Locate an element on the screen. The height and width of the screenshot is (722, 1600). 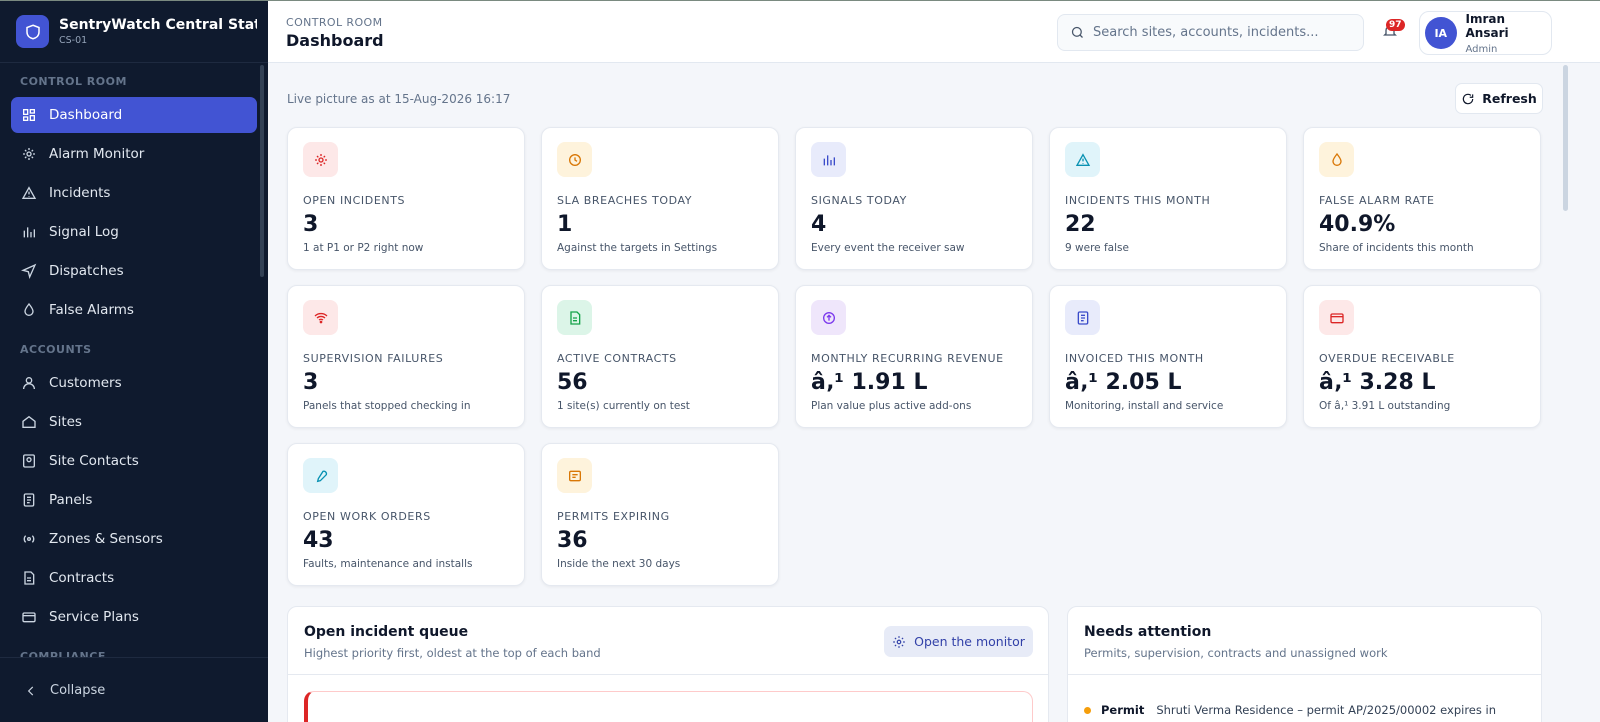
nav-label: Signal Log is located at coordinates (84, 232).